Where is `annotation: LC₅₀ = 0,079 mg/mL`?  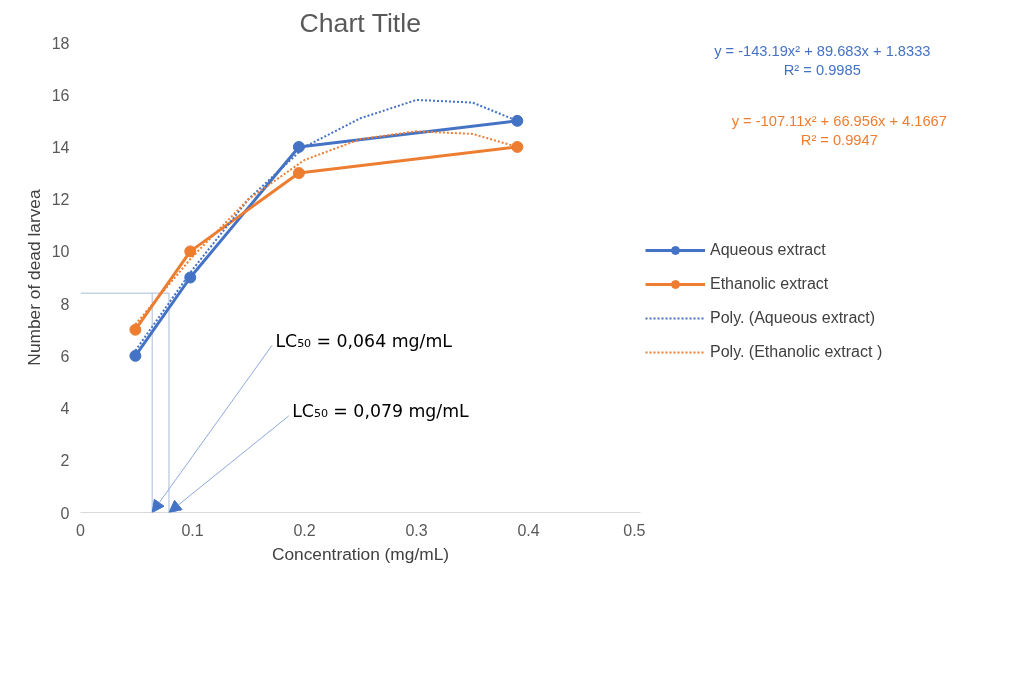
annotation: LC₅₀ = 0,079 mg/mL is located at coordinates (381, 411).